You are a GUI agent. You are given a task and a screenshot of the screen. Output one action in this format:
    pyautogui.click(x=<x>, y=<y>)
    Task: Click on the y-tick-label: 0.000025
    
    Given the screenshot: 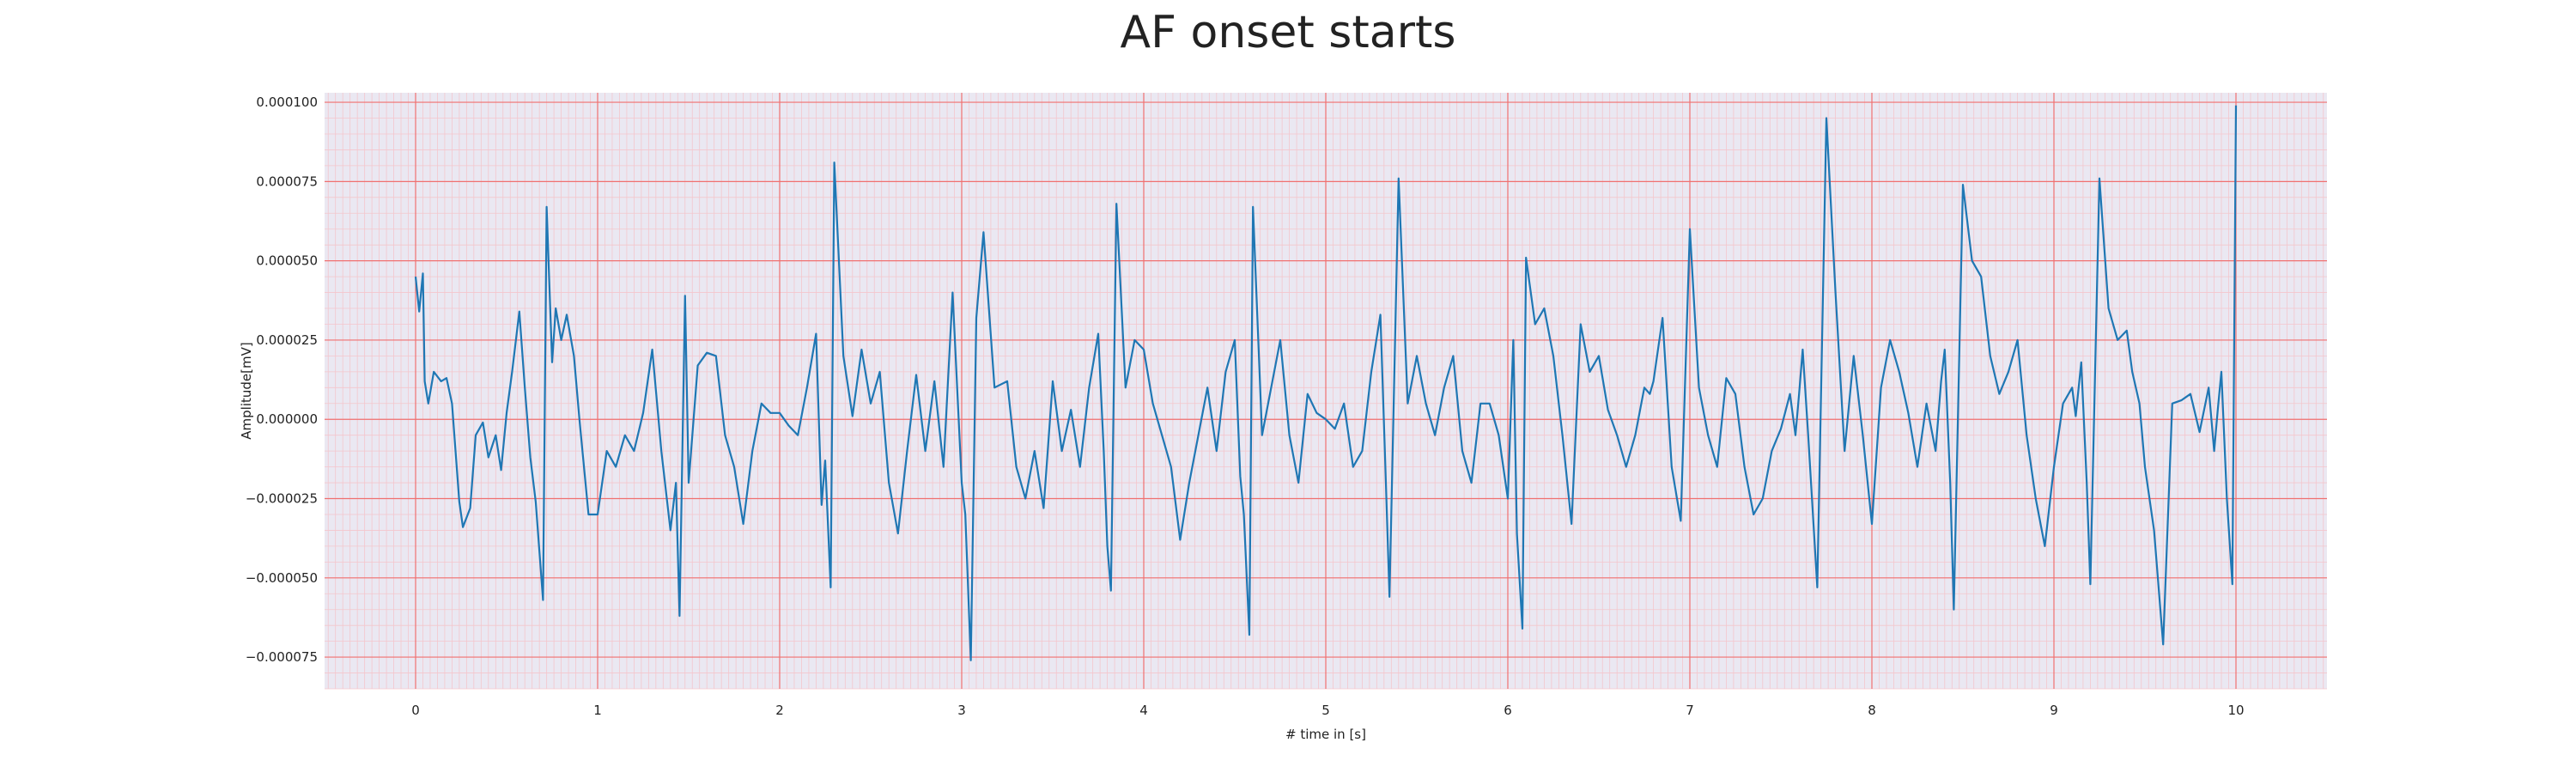 What is the action you would take?
    pyautogui.click(x=287, y=340)
    